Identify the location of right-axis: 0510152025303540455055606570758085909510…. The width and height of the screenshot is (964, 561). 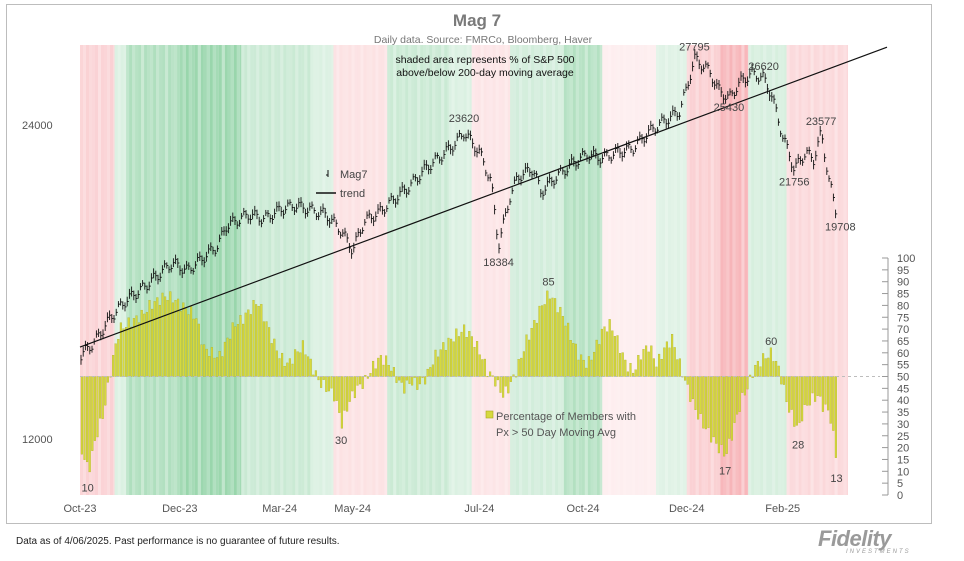
(898, 377).